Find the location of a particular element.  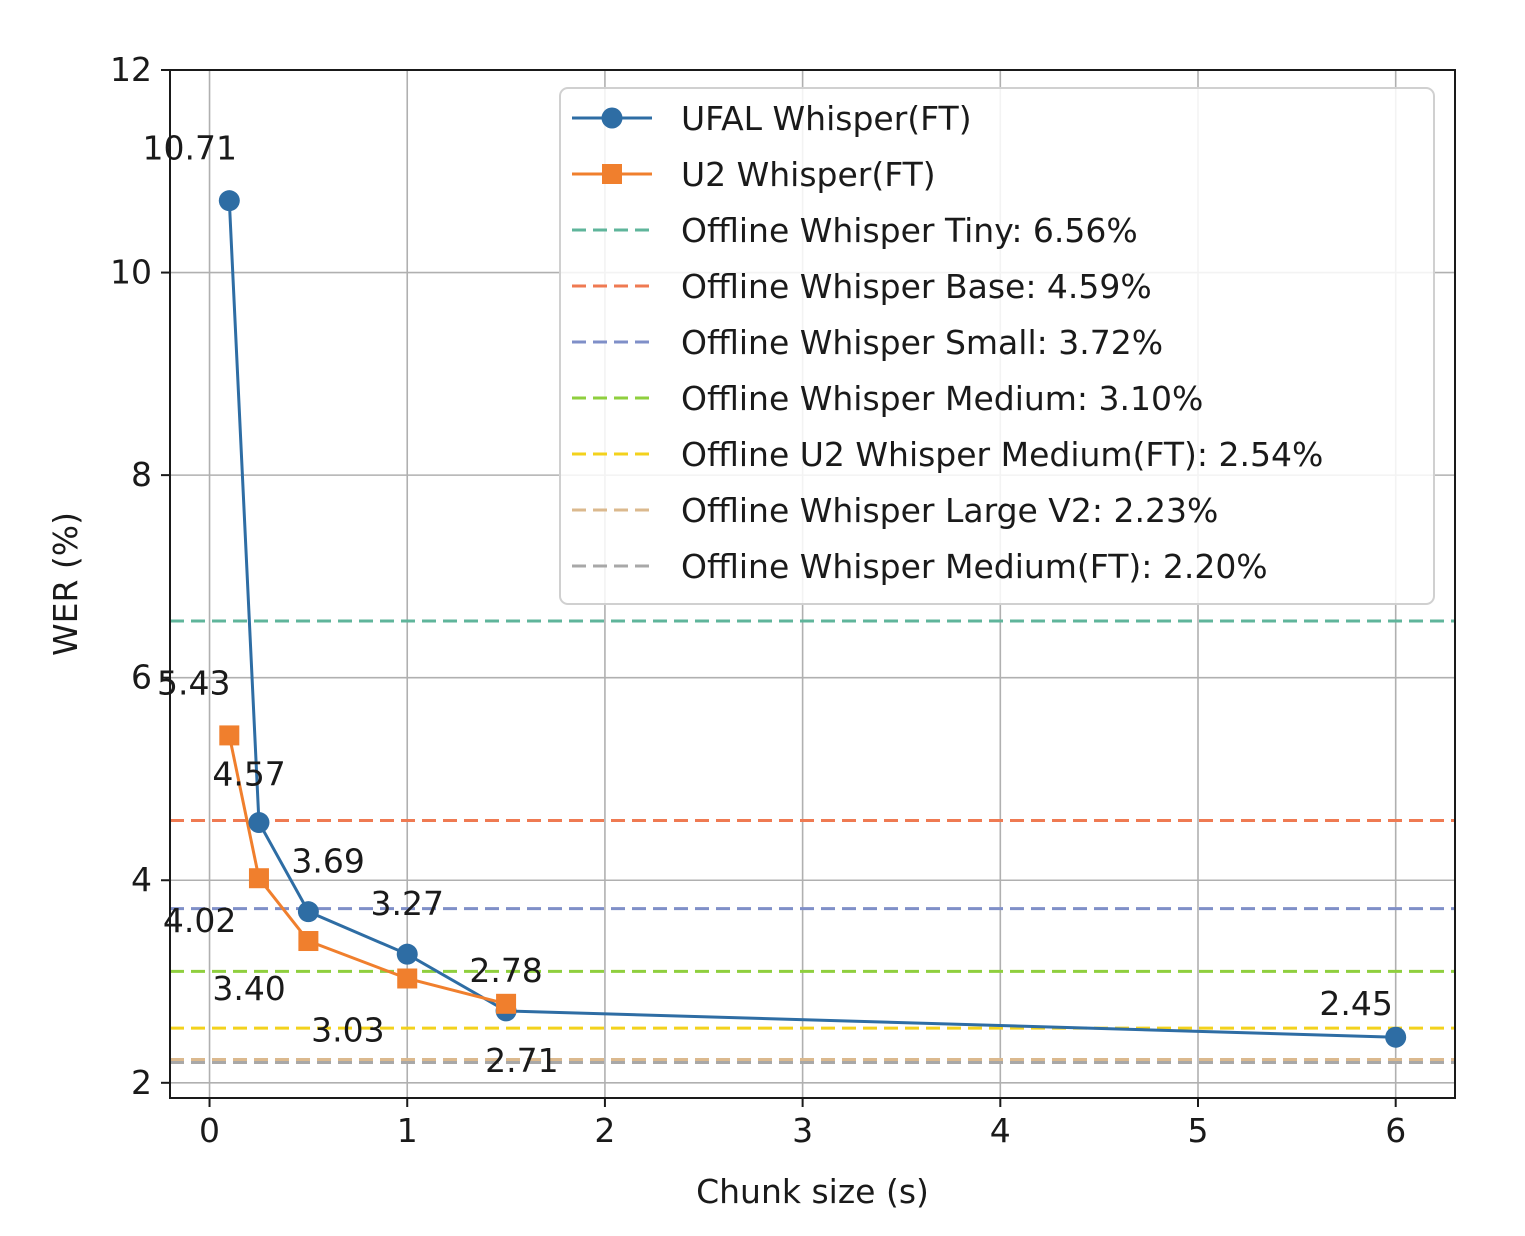

legend-label: Offline Whisper Small: 3.72% is located at coordinates (922, 342).